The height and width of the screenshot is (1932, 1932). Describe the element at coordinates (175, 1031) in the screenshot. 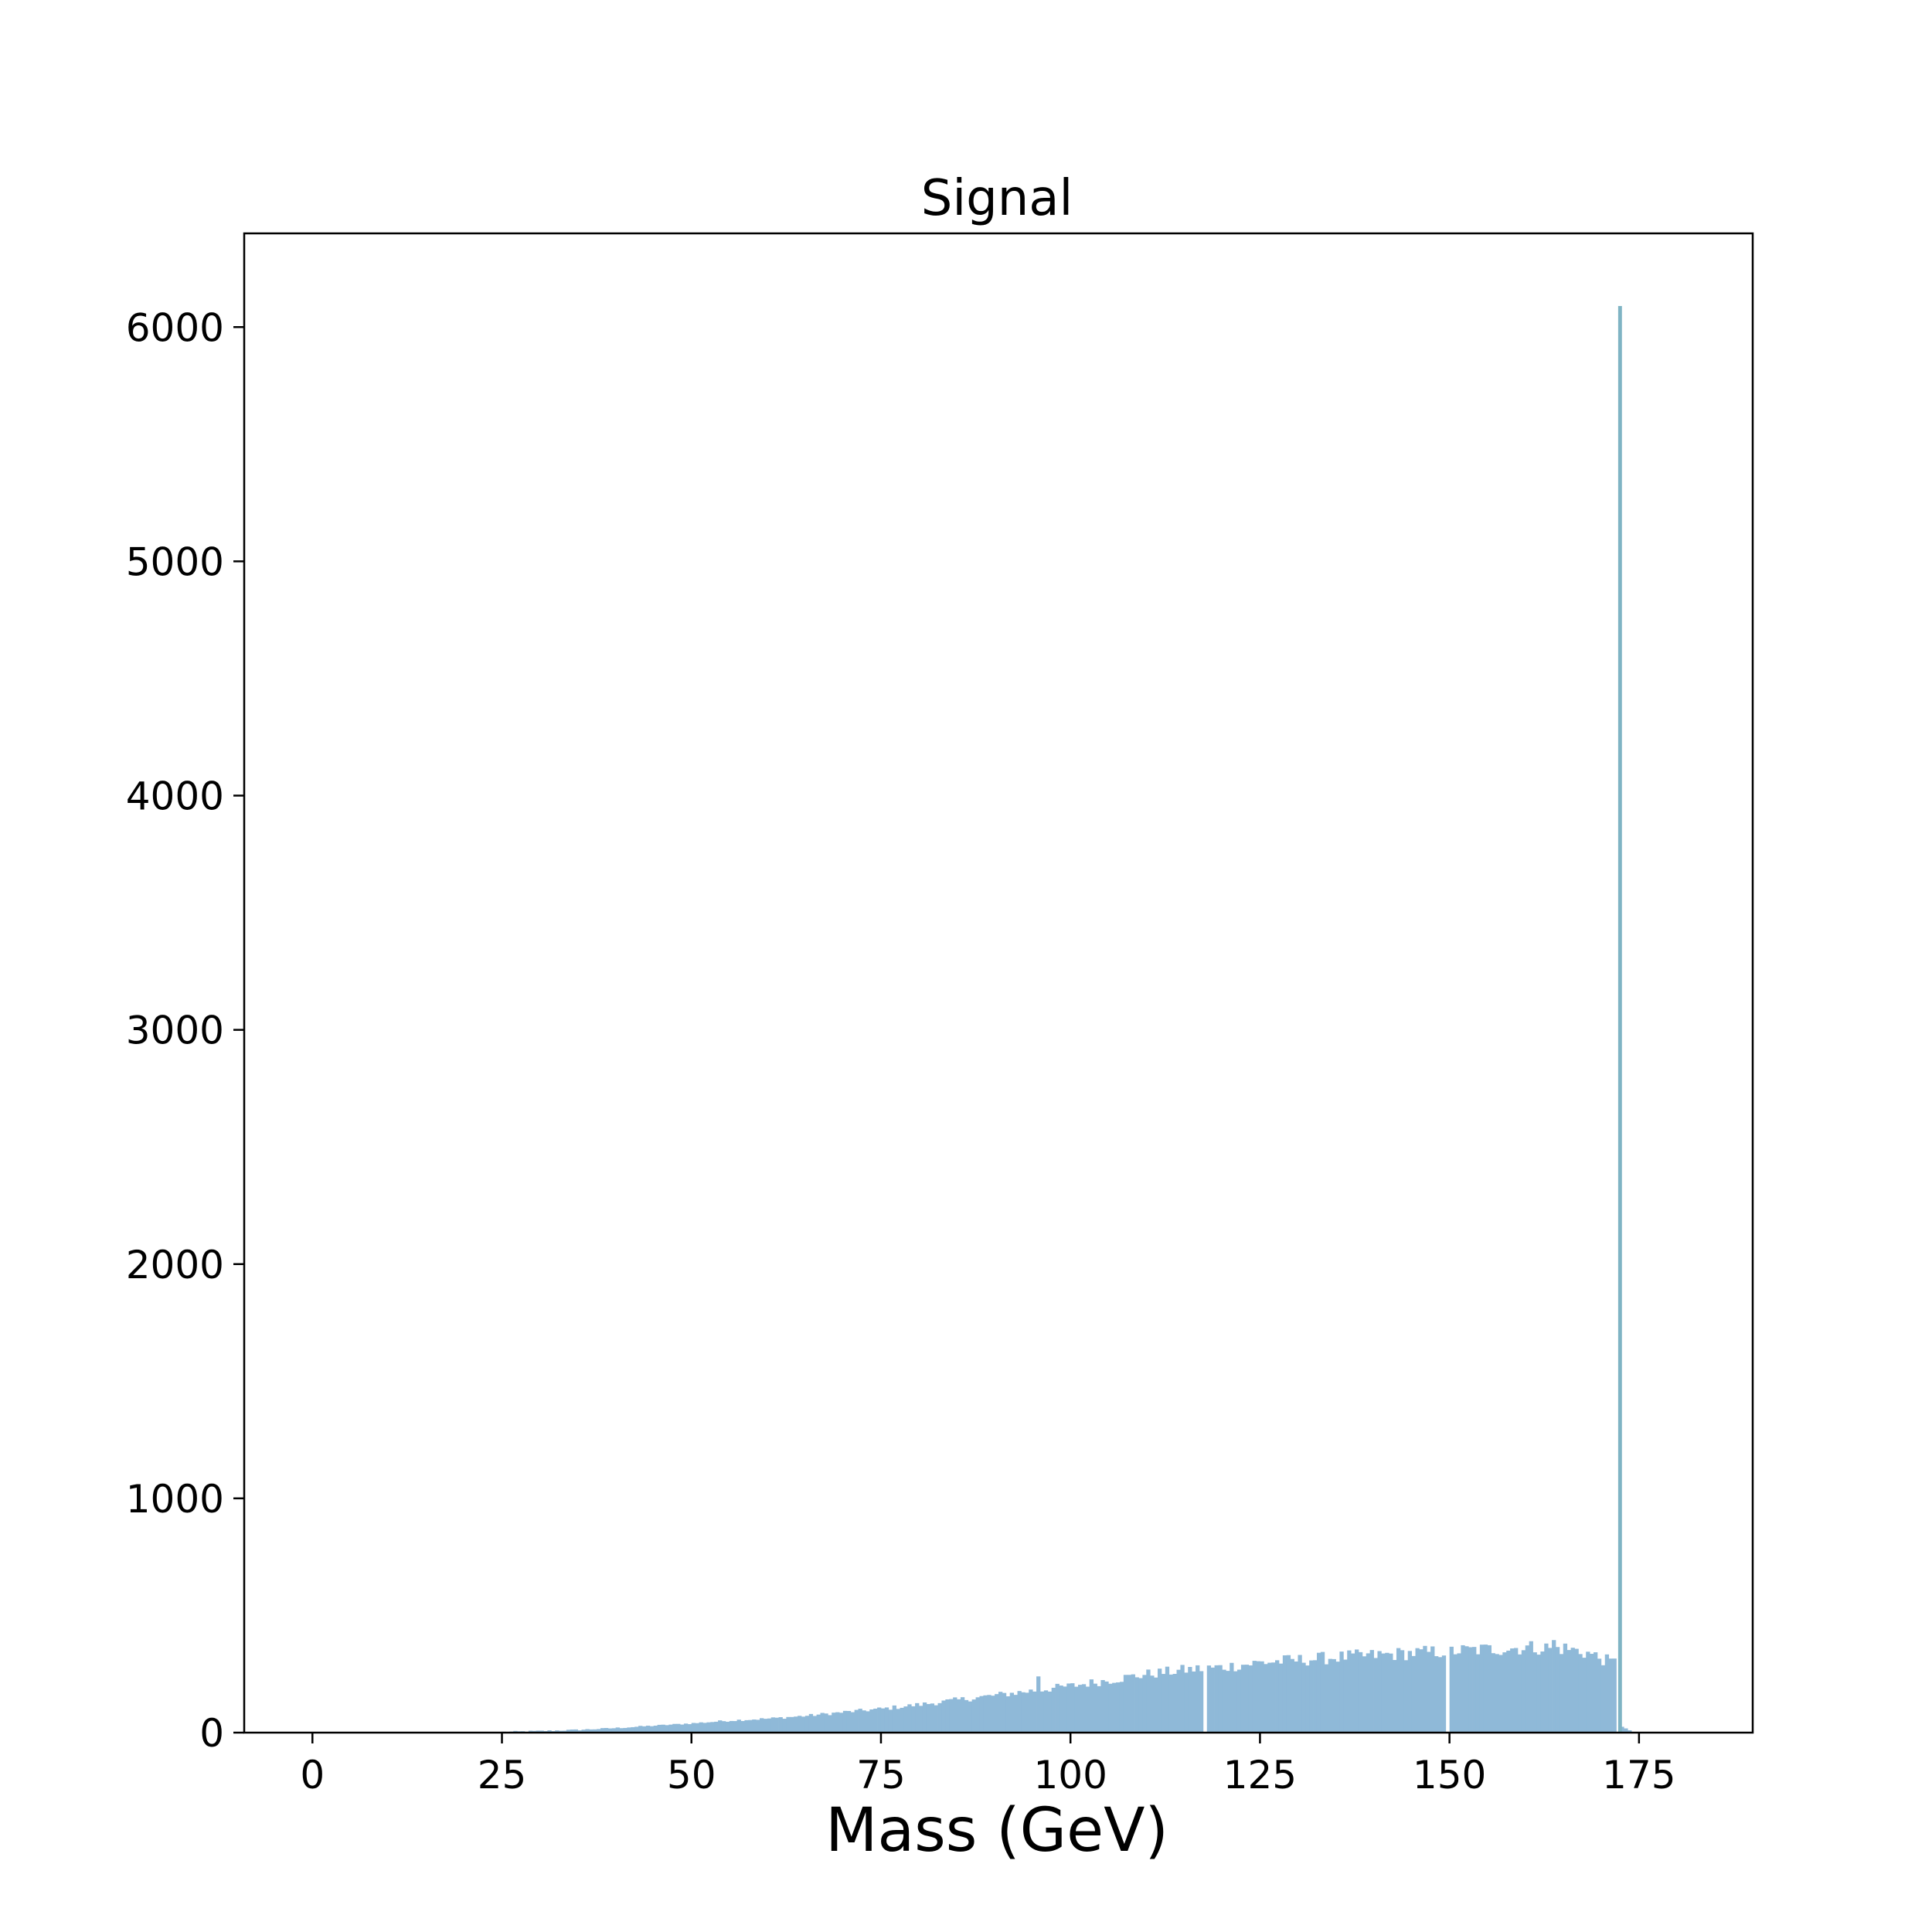

I see `y-tick-label: 3000` at that location.